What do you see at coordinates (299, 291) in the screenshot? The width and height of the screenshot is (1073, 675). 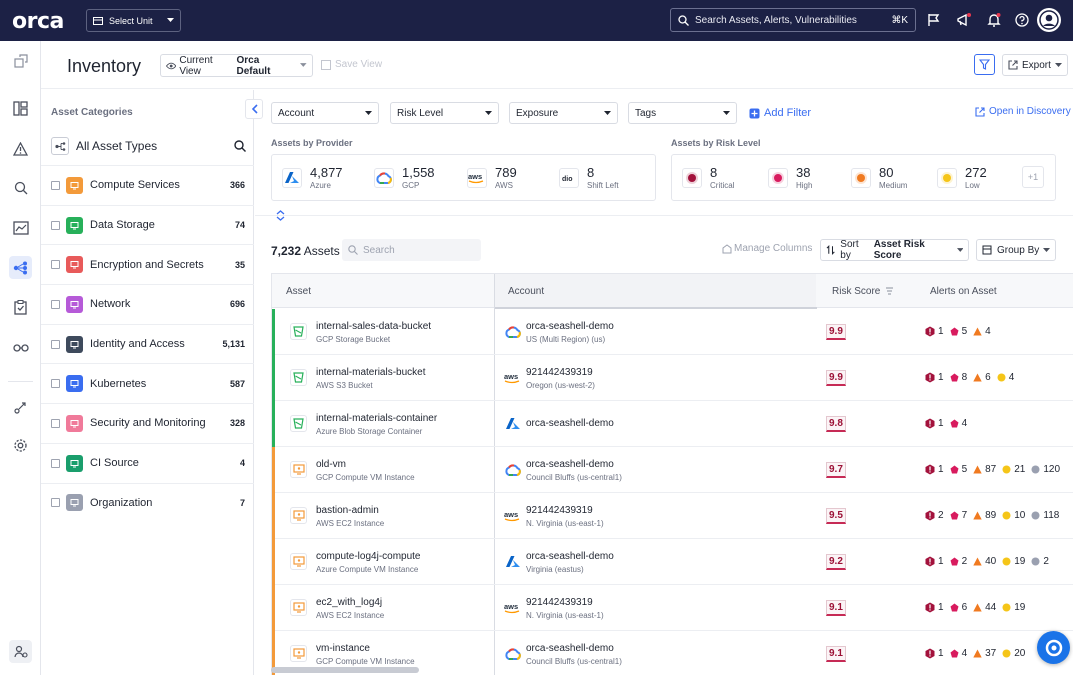 I see `column-header-asset: Asset` at bounding box center [299, 291].